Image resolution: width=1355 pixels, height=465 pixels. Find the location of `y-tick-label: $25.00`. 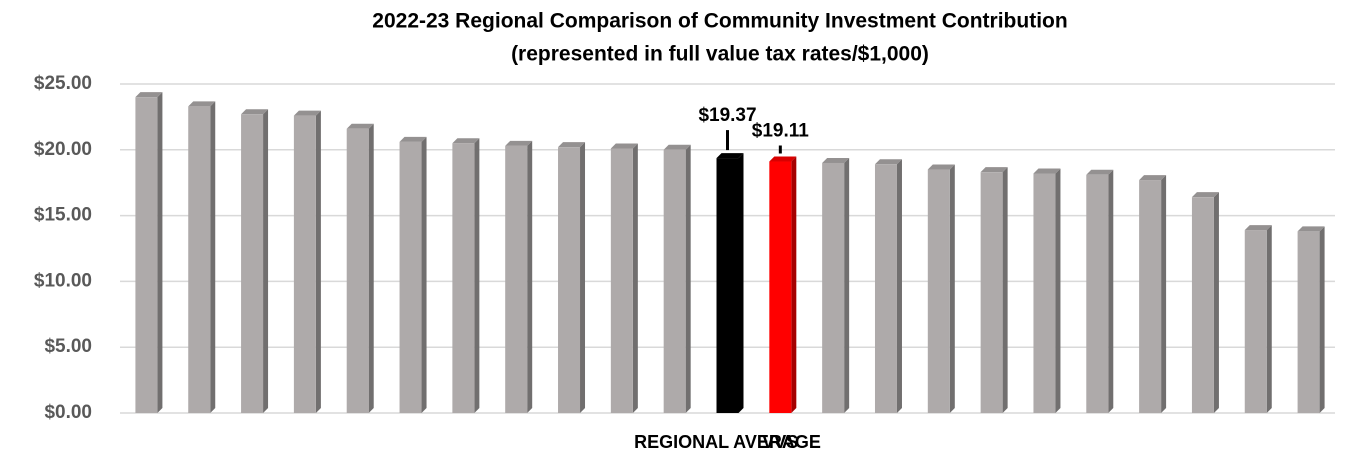

y-tick-label: $25.00 is located at coordinates (63, 83).